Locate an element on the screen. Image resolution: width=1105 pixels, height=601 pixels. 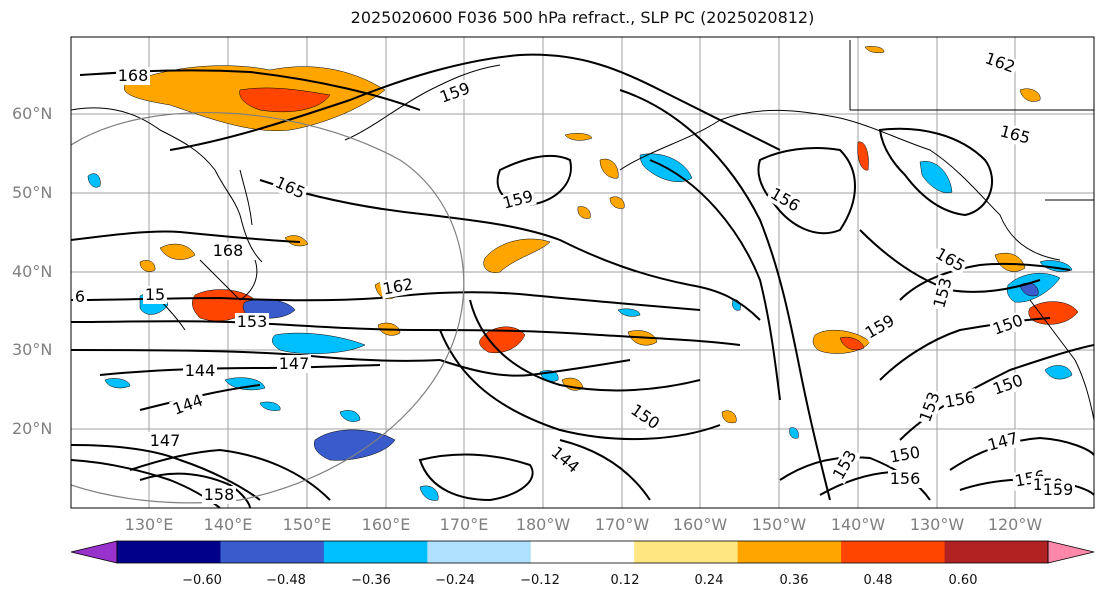
lat-label: 50°N is located at coordinates (32, 192).